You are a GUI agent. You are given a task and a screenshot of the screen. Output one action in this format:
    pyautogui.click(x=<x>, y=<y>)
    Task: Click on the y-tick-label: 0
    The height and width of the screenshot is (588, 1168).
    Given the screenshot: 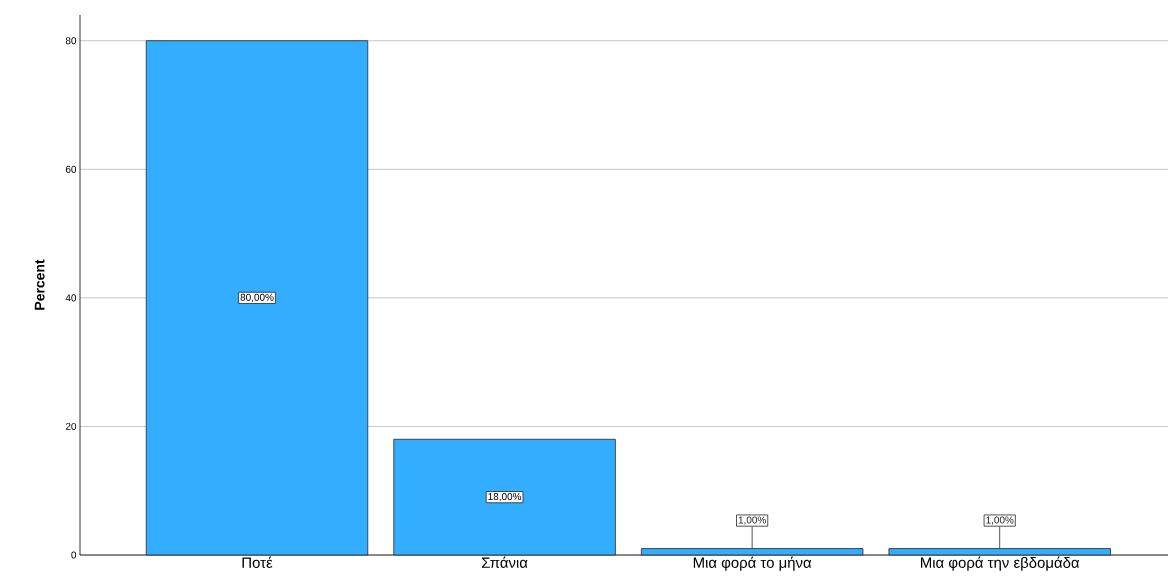 What is the action you would take?
    pyautogui.click(x=74, y=555)
    